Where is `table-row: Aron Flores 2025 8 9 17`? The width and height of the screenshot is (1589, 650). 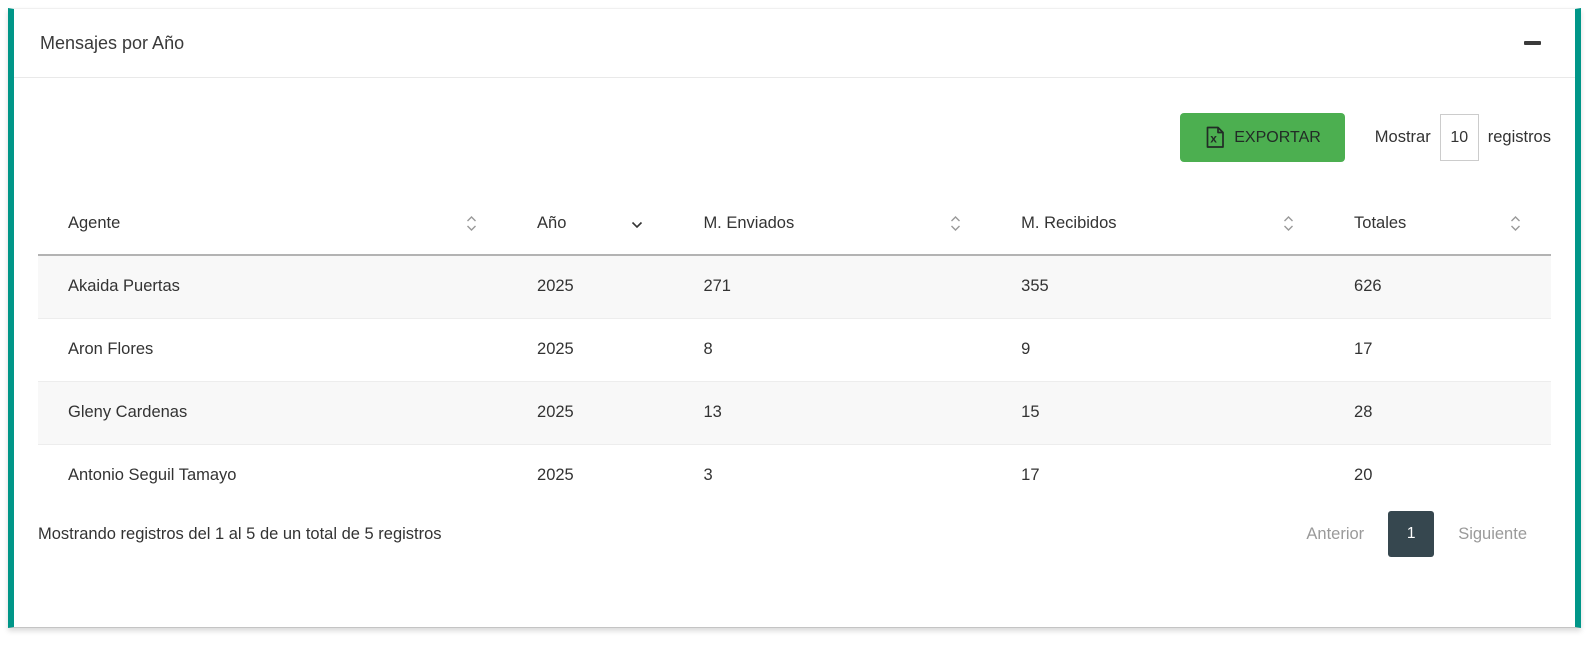
table-row: Aron Flores 2025 8 9 17 is located at coordinates (794, 349).